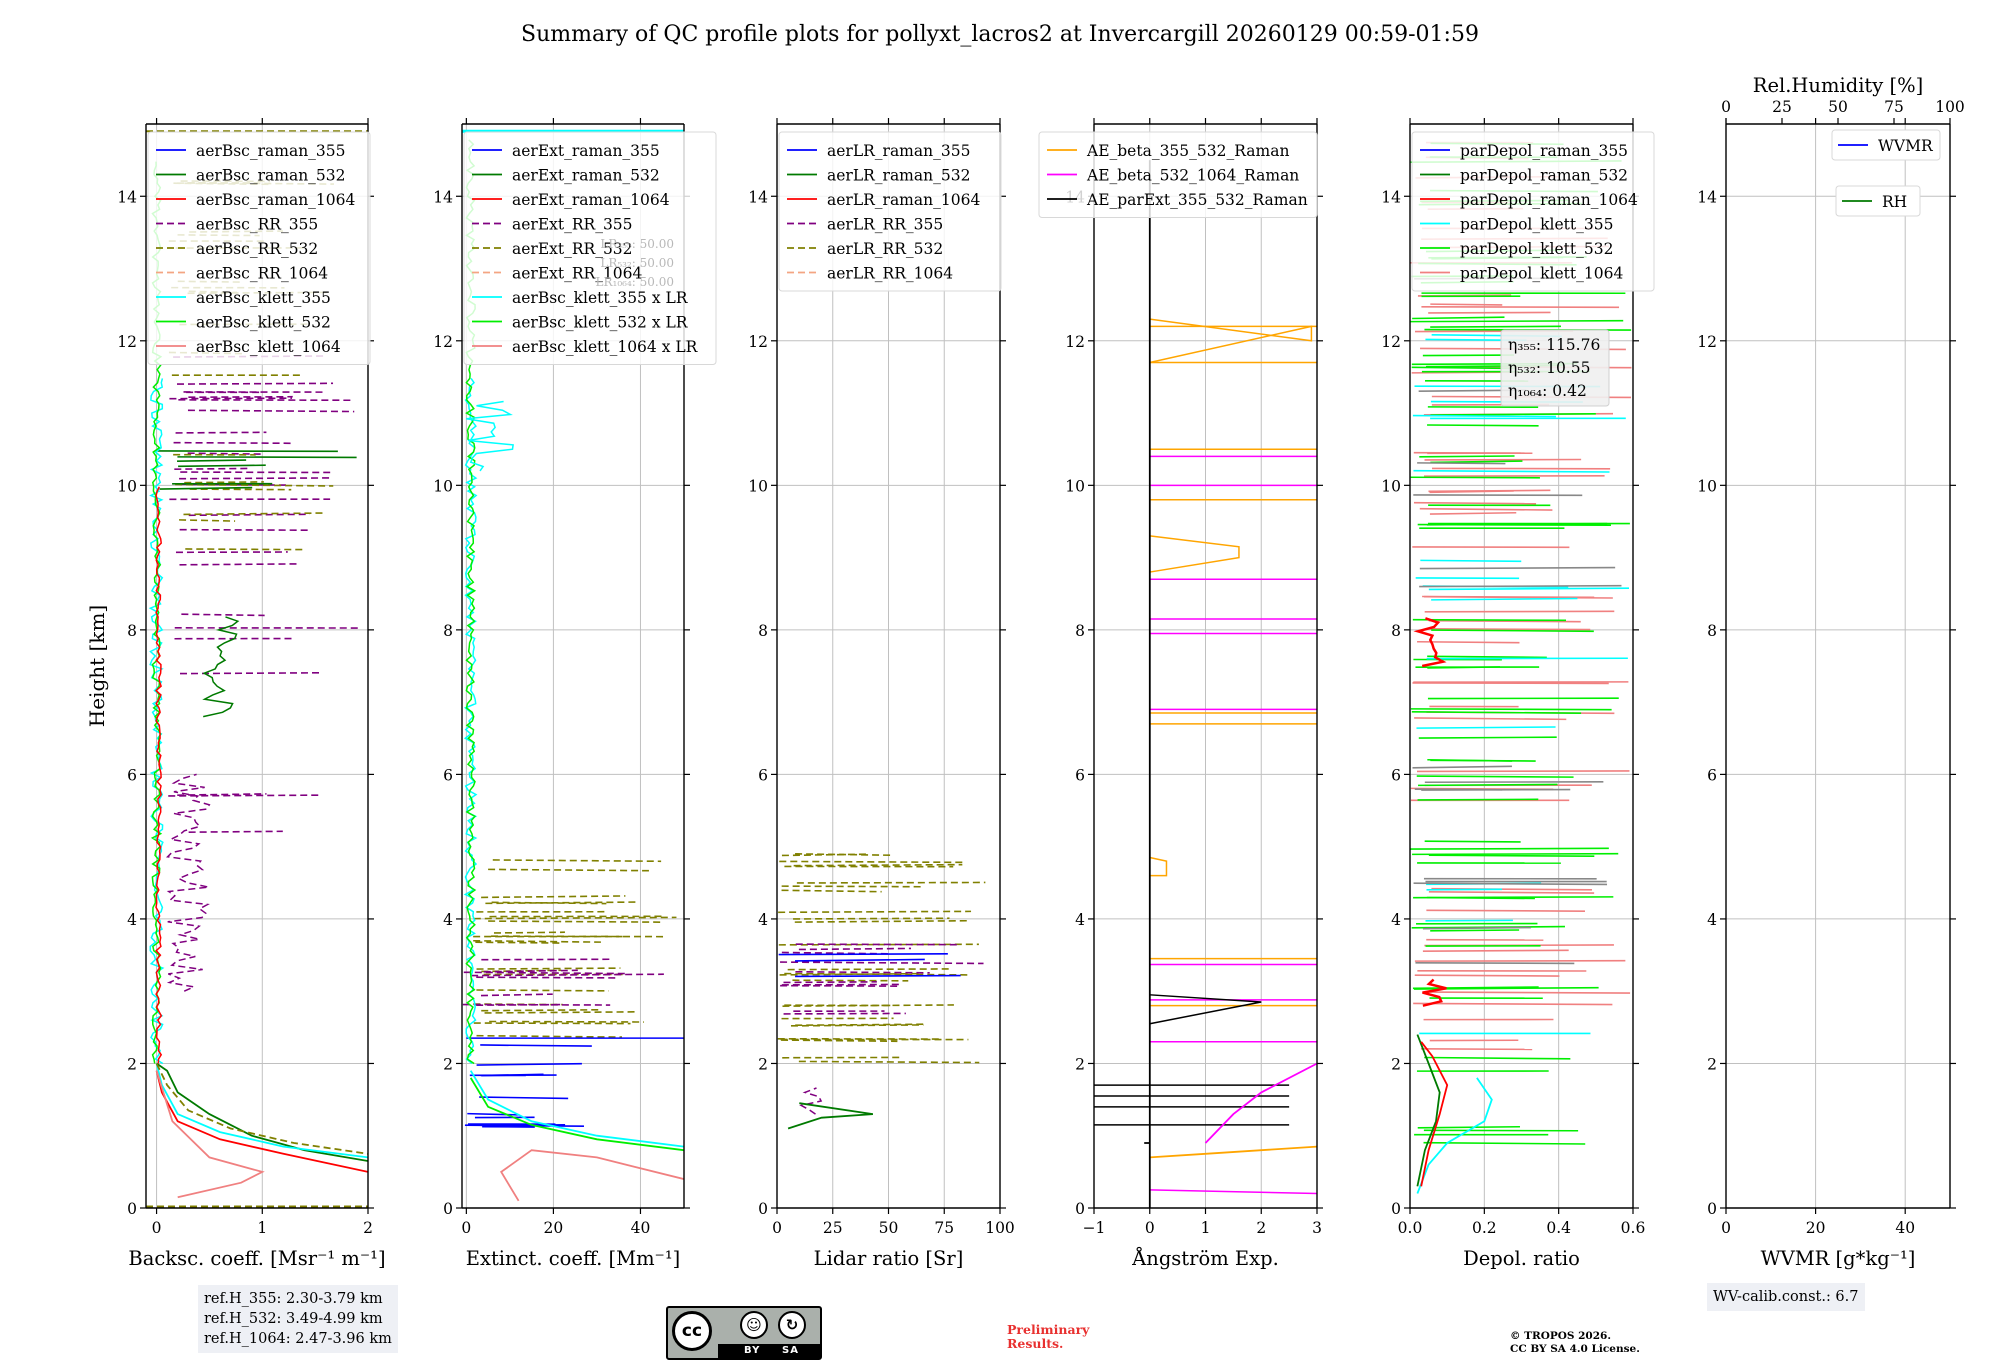 The height and width of the screenshot is (1360, 2000). What do you see at coordinates (298, 1339) in the screenshot?
I see `ref-height-1064: ref.H_1064: 2.47-3.96 km` at bounding box center [298, 1339].